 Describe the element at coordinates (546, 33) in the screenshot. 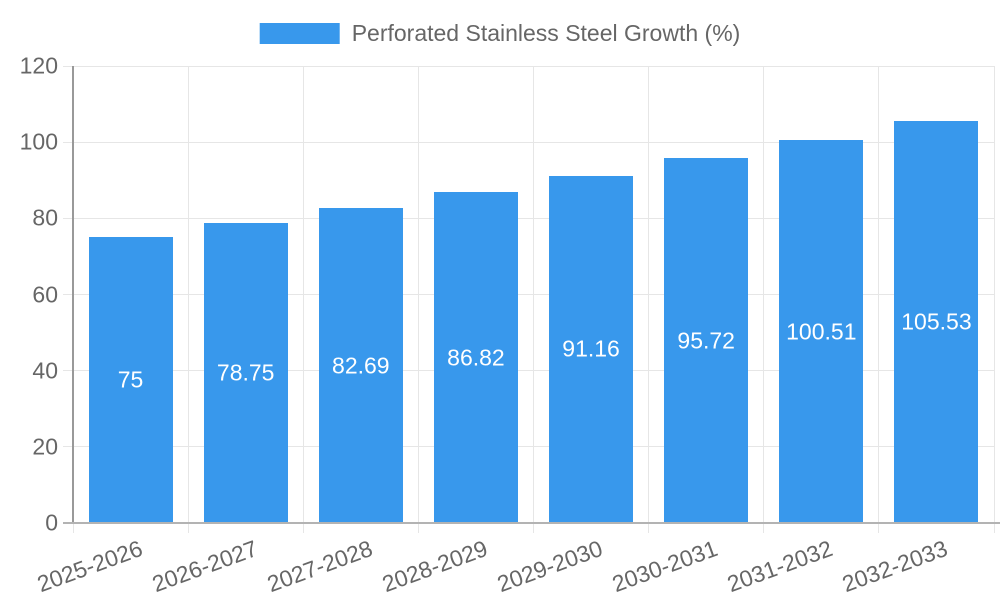

I see `legend-label: Perforated Stainless Steel Growth (%)` at that location.